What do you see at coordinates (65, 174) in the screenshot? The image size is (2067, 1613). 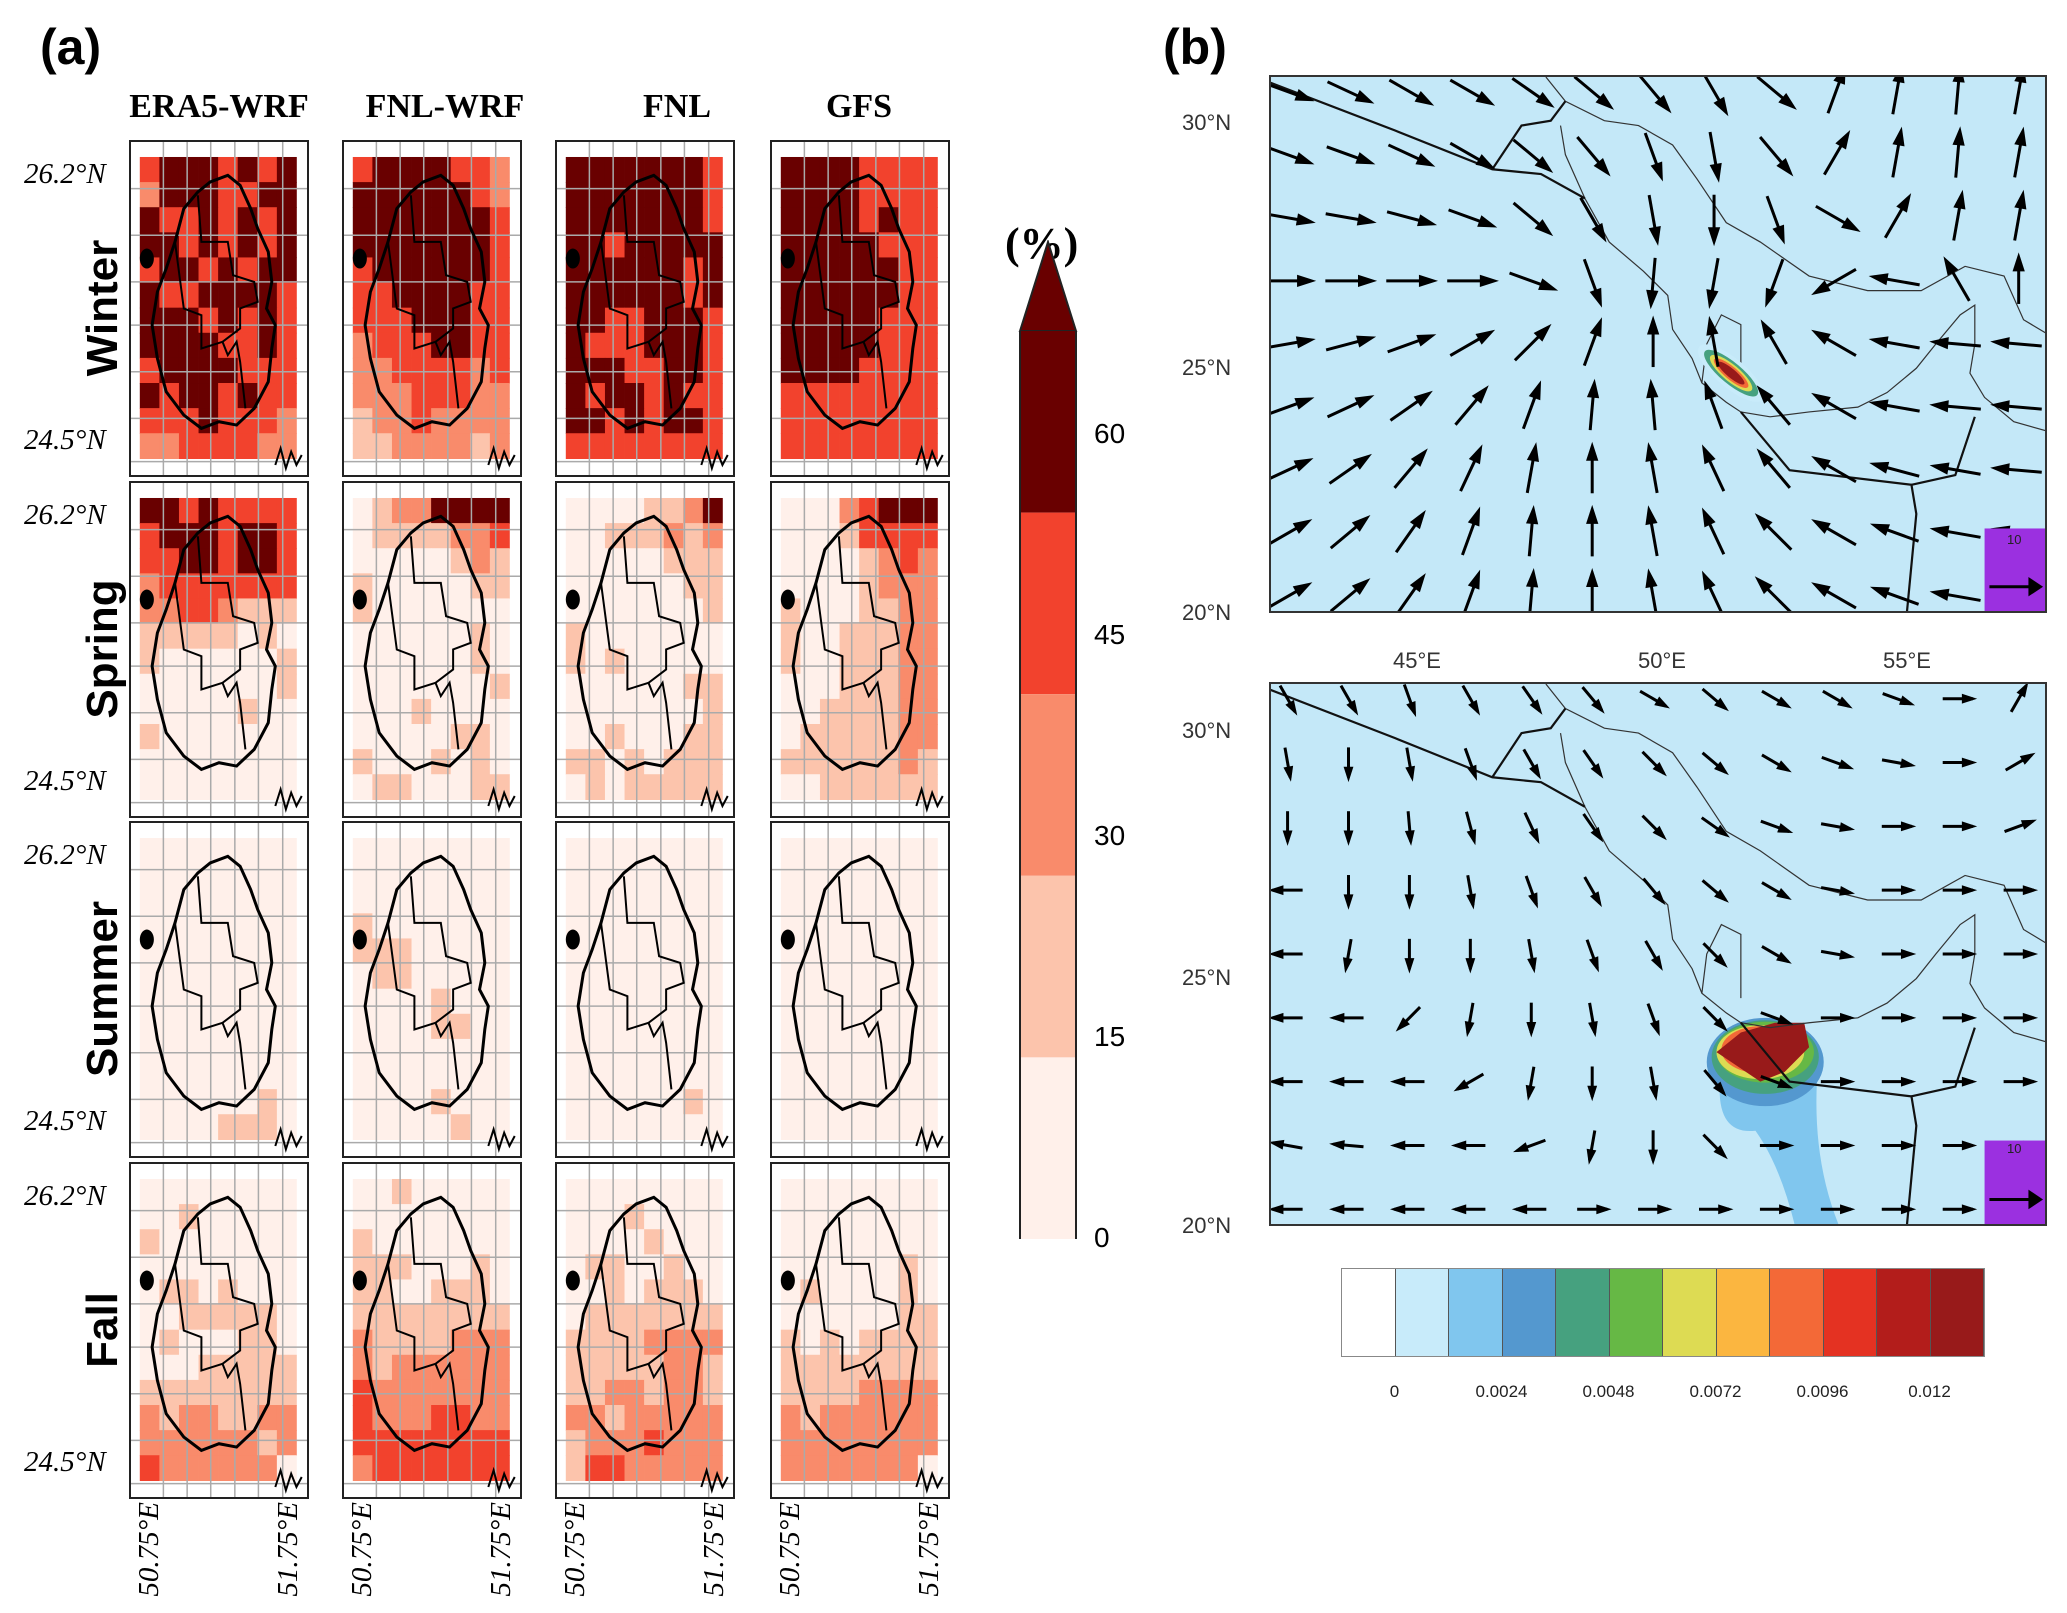 I see `lat-label: 26.2°N` at bounding box center [65, 174].